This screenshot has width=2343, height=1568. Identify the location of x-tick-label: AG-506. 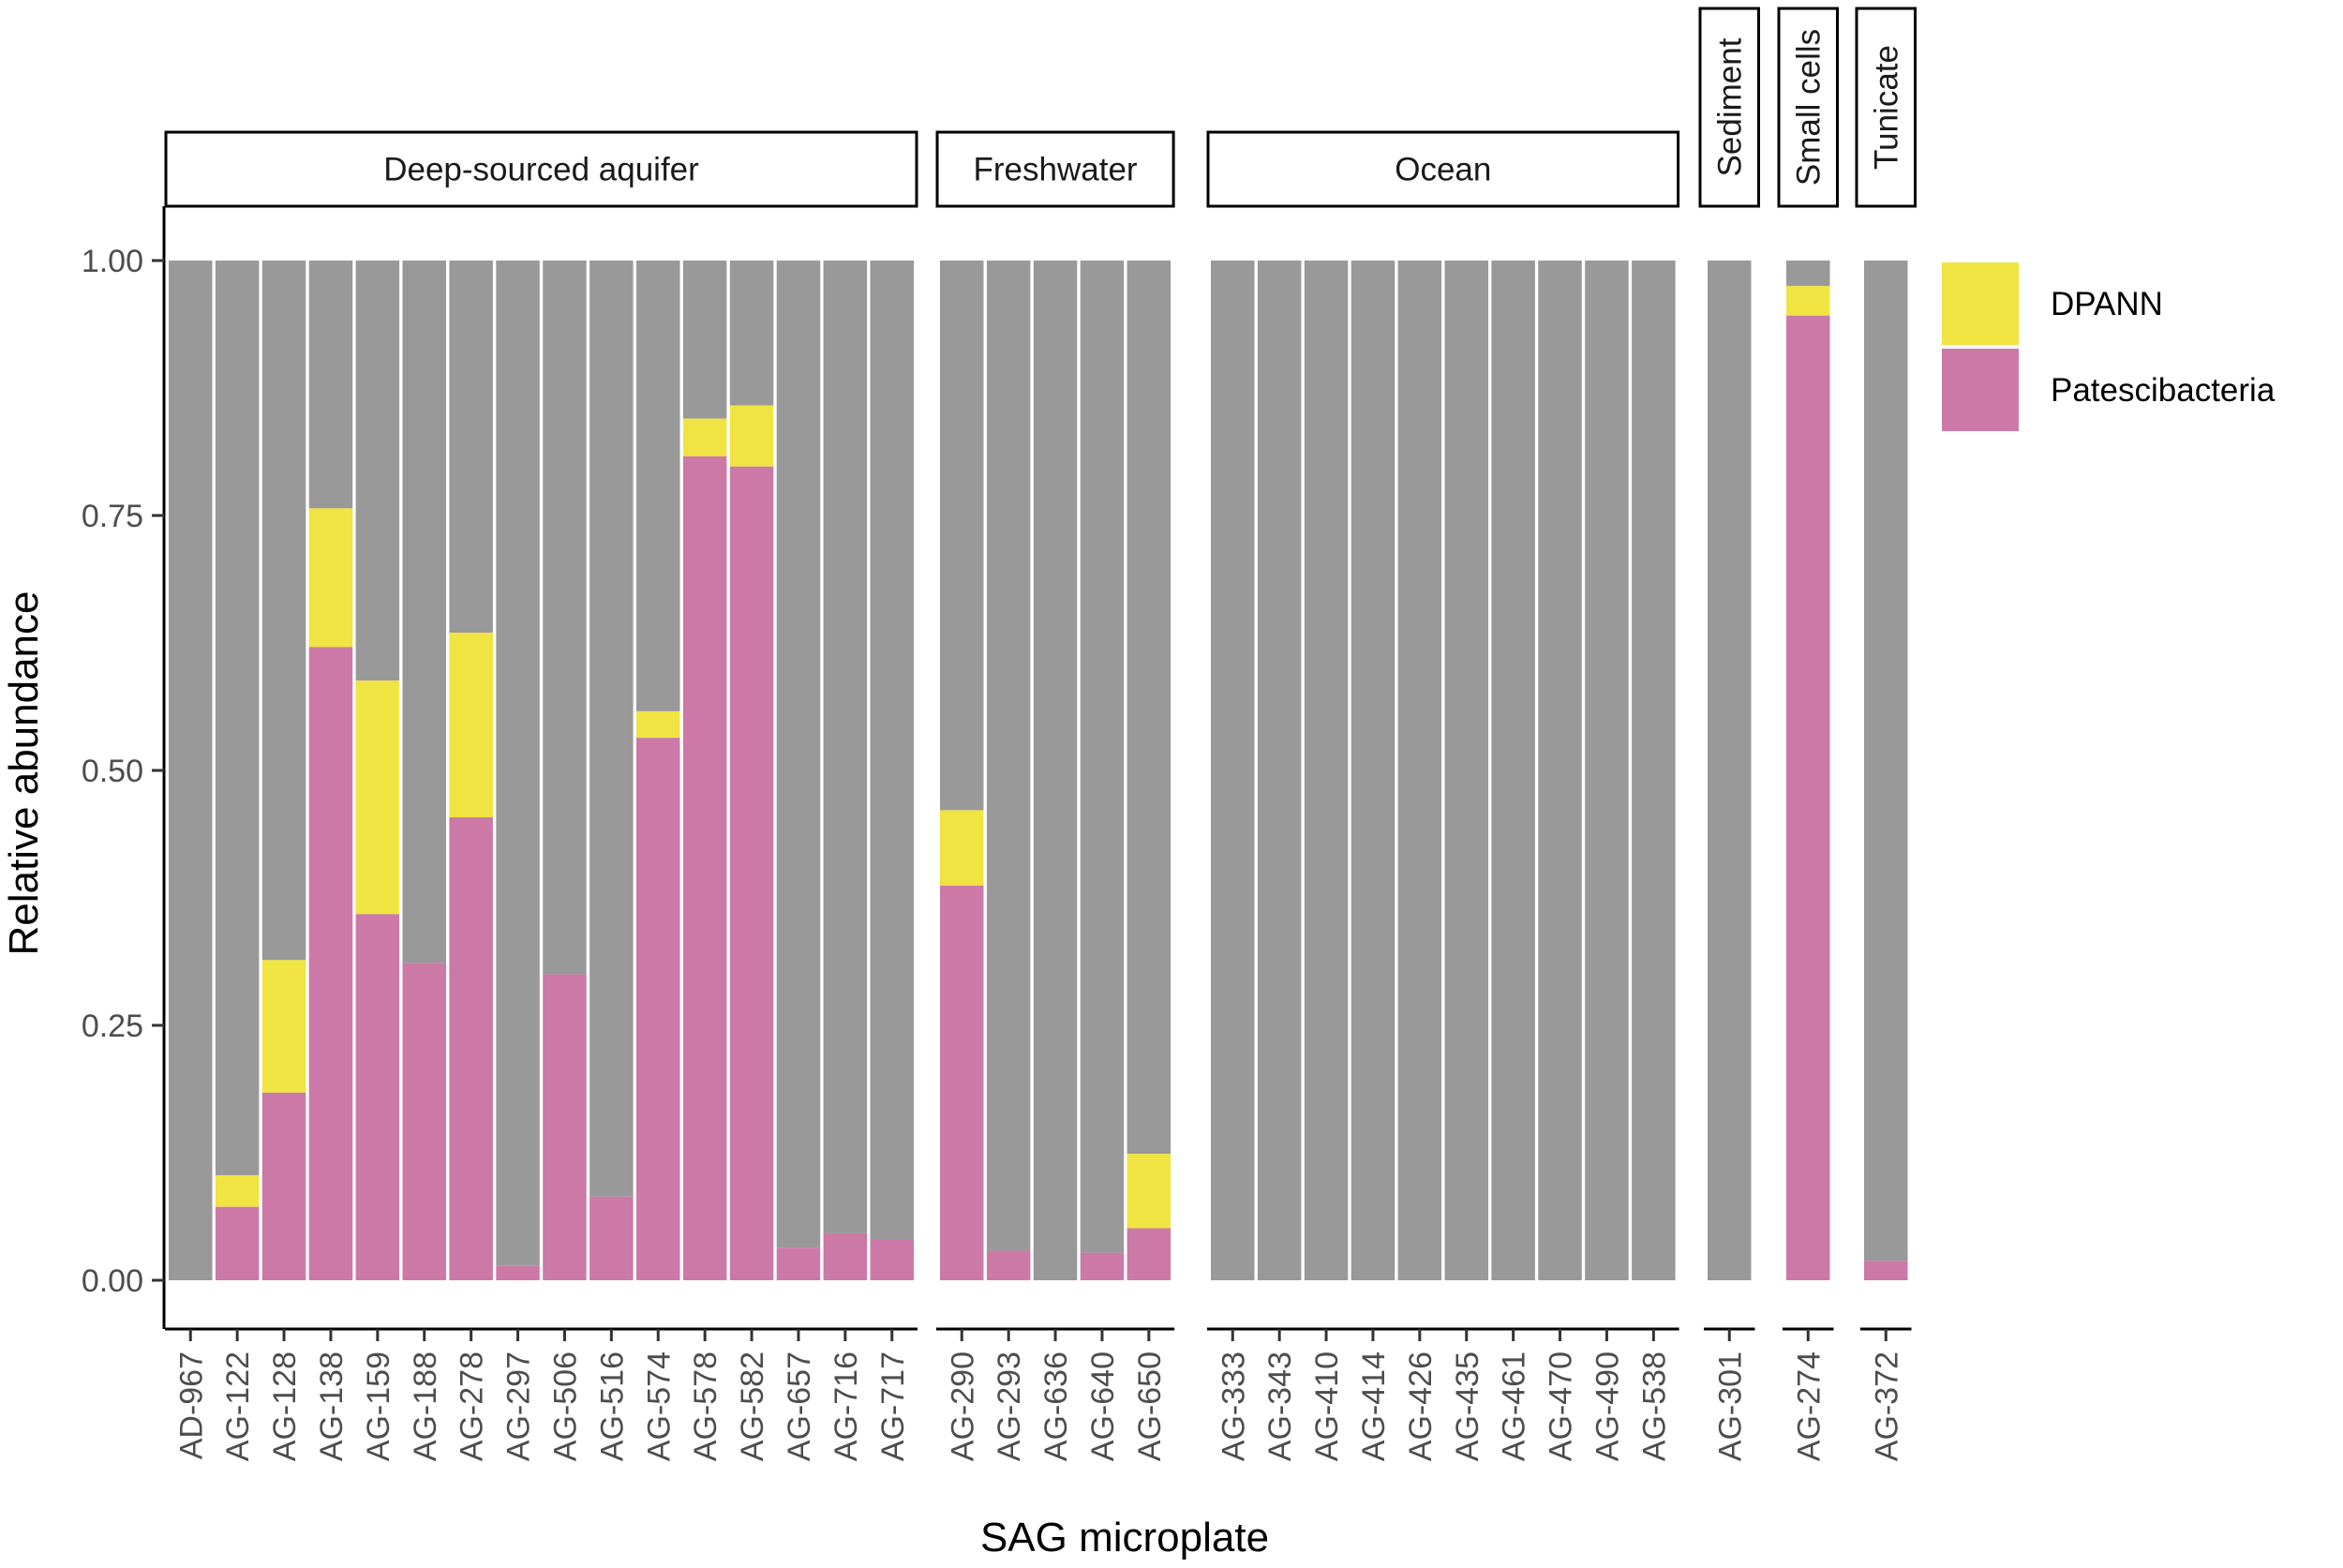
(565, 1406).